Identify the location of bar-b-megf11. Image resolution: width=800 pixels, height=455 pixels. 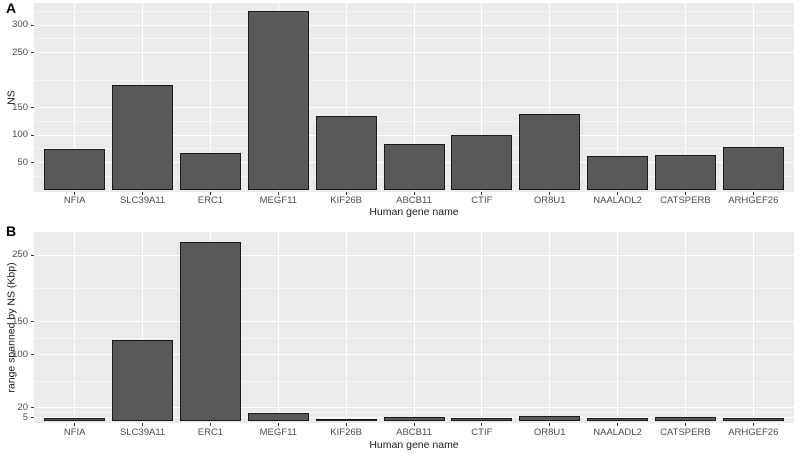
(278, 417).